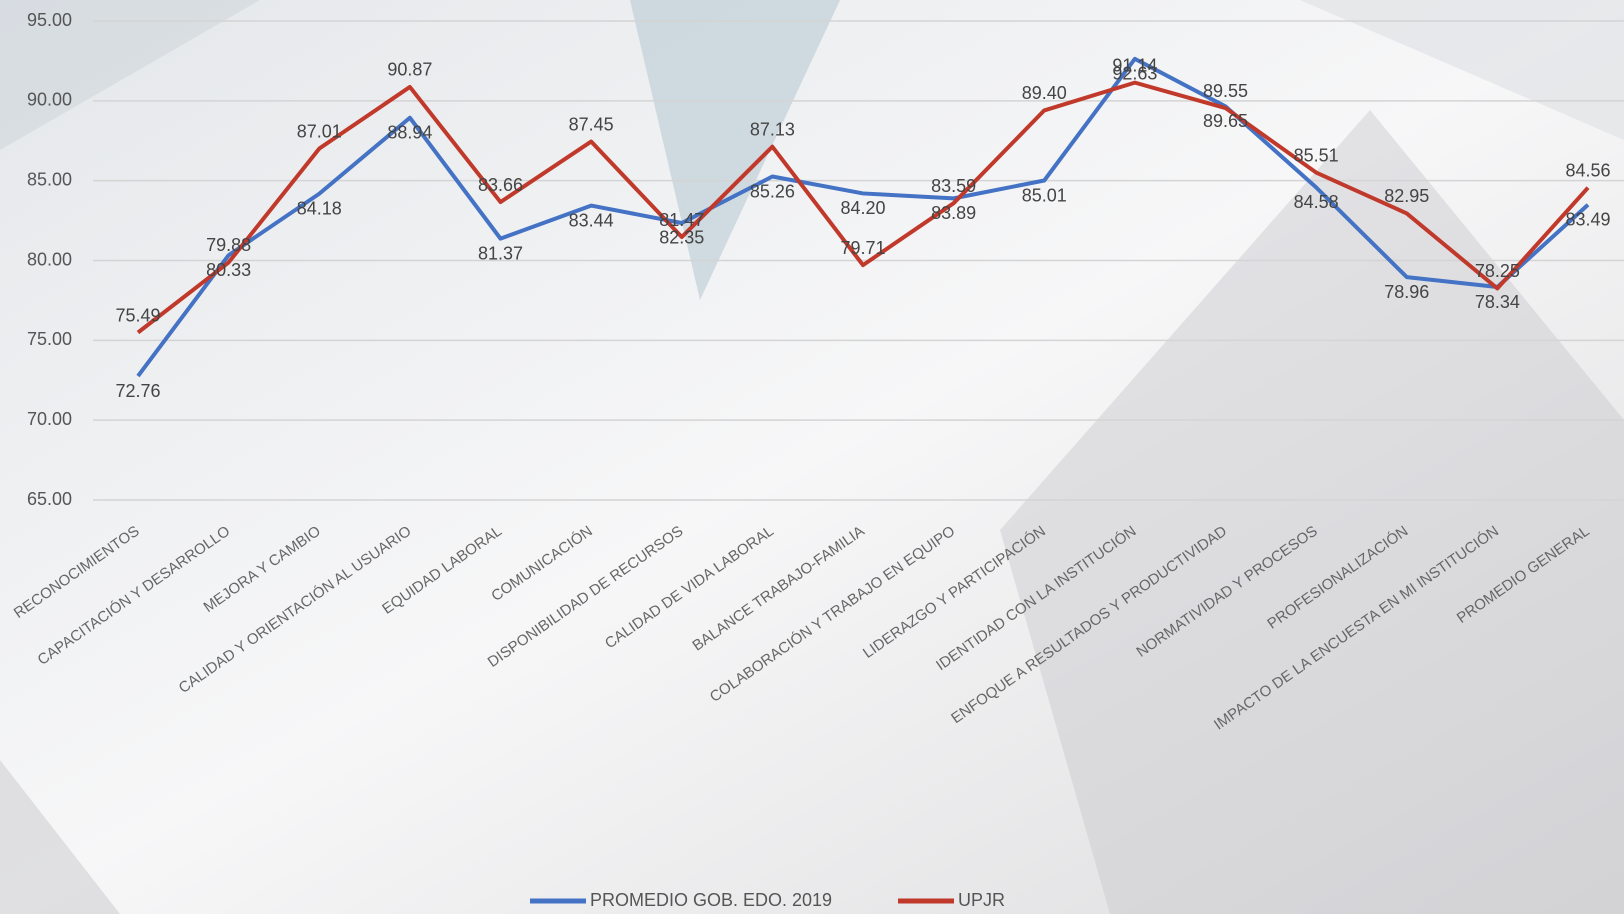 The height and width of the screenshot is (914, 1624). What do you see at coordinates (711, 900) in the screenshot?
I see `legend-label: PROMEDIO GOB. EDO. 2019` at bounding box center [711, 900].